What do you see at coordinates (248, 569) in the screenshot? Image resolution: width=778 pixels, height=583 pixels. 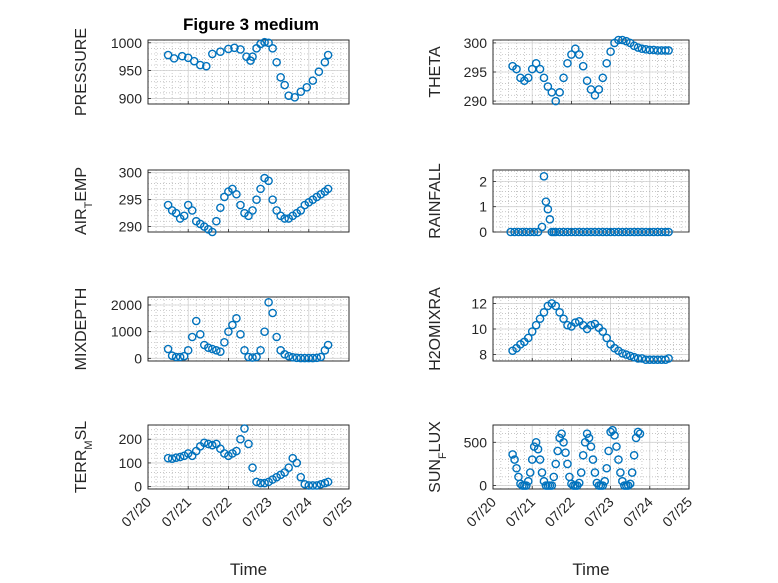 I see `x-axis-label: Time` at bounding box center [248, 569].